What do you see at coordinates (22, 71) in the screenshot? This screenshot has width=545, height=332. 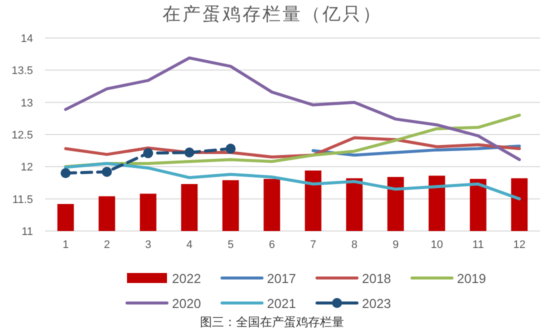 I see `y-tick-label: 13.5` at bounding box center [22, 71].